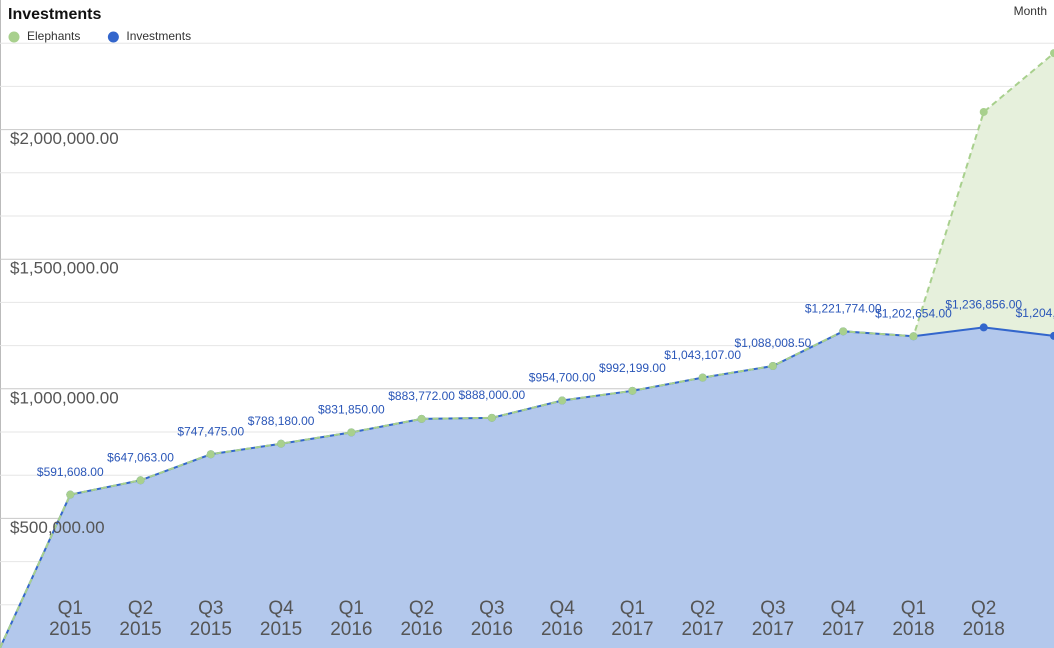  What do you see at coordinates (210, 431) in the screenshot?
I see `data-label: $747,475.00` at bounding box center [210, 431].